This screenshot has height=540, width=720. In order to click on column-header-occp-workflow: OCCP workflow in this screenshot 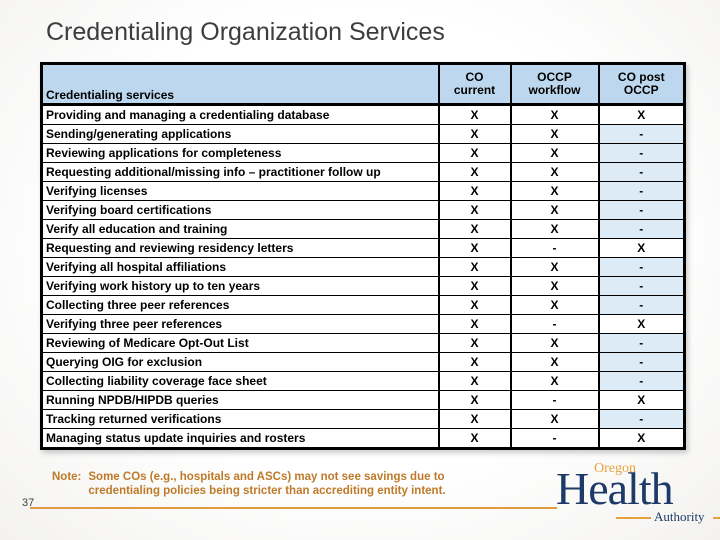, I will do `click(554, 84)`.